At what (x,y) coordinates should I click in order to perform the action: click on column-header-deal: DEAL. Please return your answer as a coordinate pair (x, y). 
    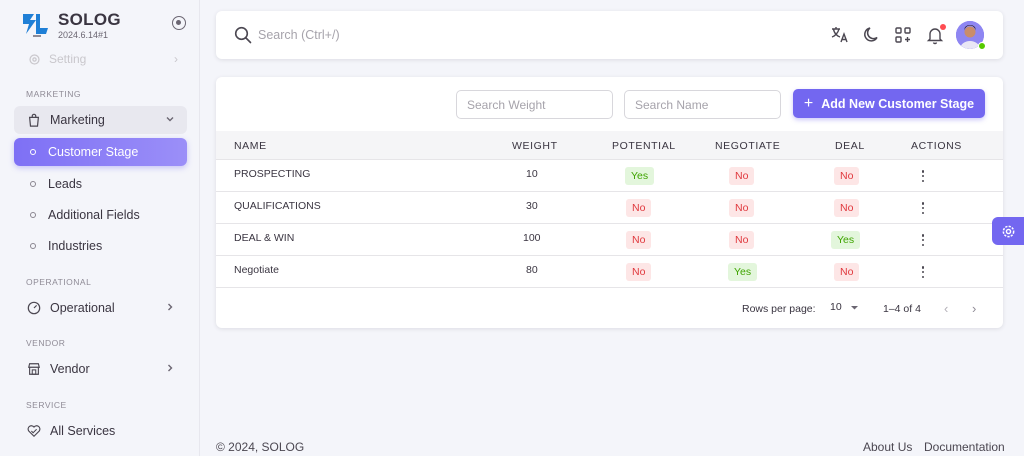
    Looking at the image, I should click on (850, 146).